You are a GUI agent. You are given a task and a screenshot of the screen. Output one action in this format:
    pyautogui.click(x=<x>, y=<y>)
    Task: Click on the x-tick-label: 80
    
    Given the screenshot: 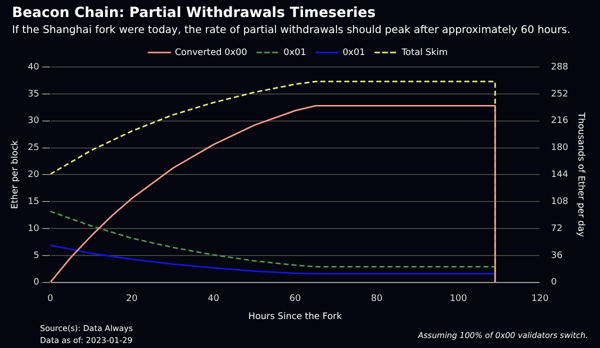 What is the action you would take?
    pyautogui.click(x=377, y=299)
    